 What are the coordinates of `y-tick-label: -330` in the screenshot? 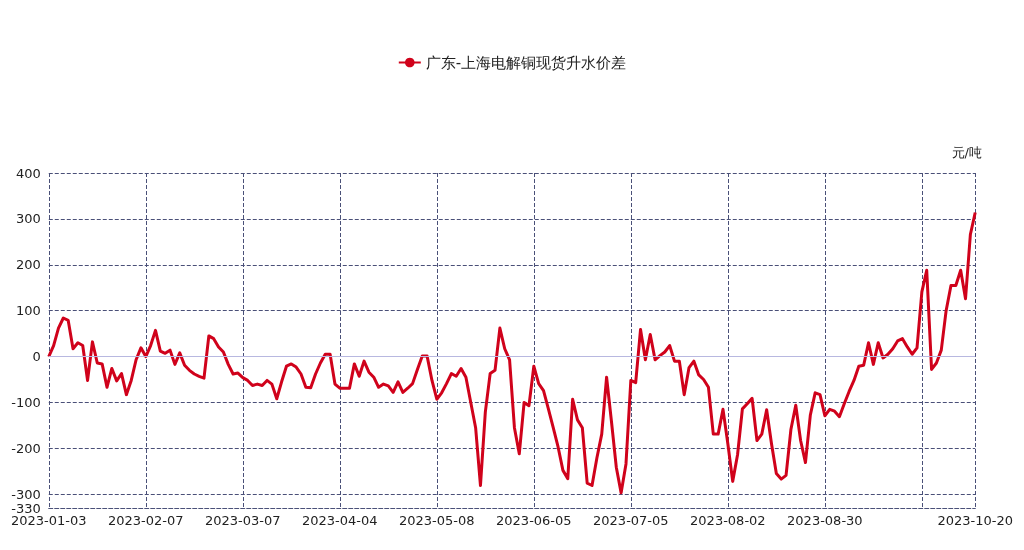 It's located at (26, 508).